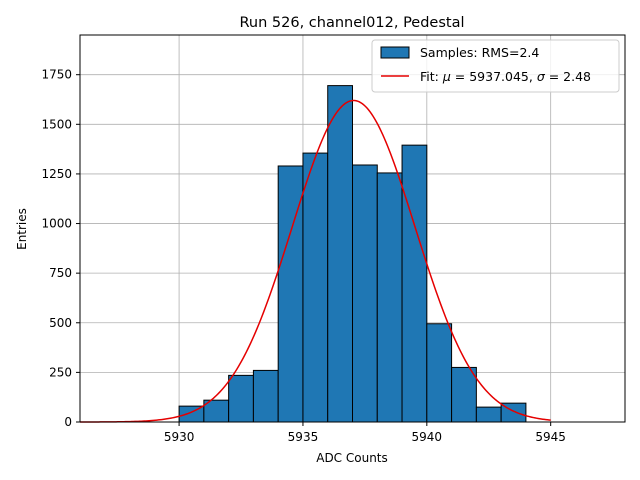 The image size is (640, 480). What do you see at coordinates (427, 437) in the screenshot?
I see `x-tick-label: 5940` at bounding box center [427, 437].